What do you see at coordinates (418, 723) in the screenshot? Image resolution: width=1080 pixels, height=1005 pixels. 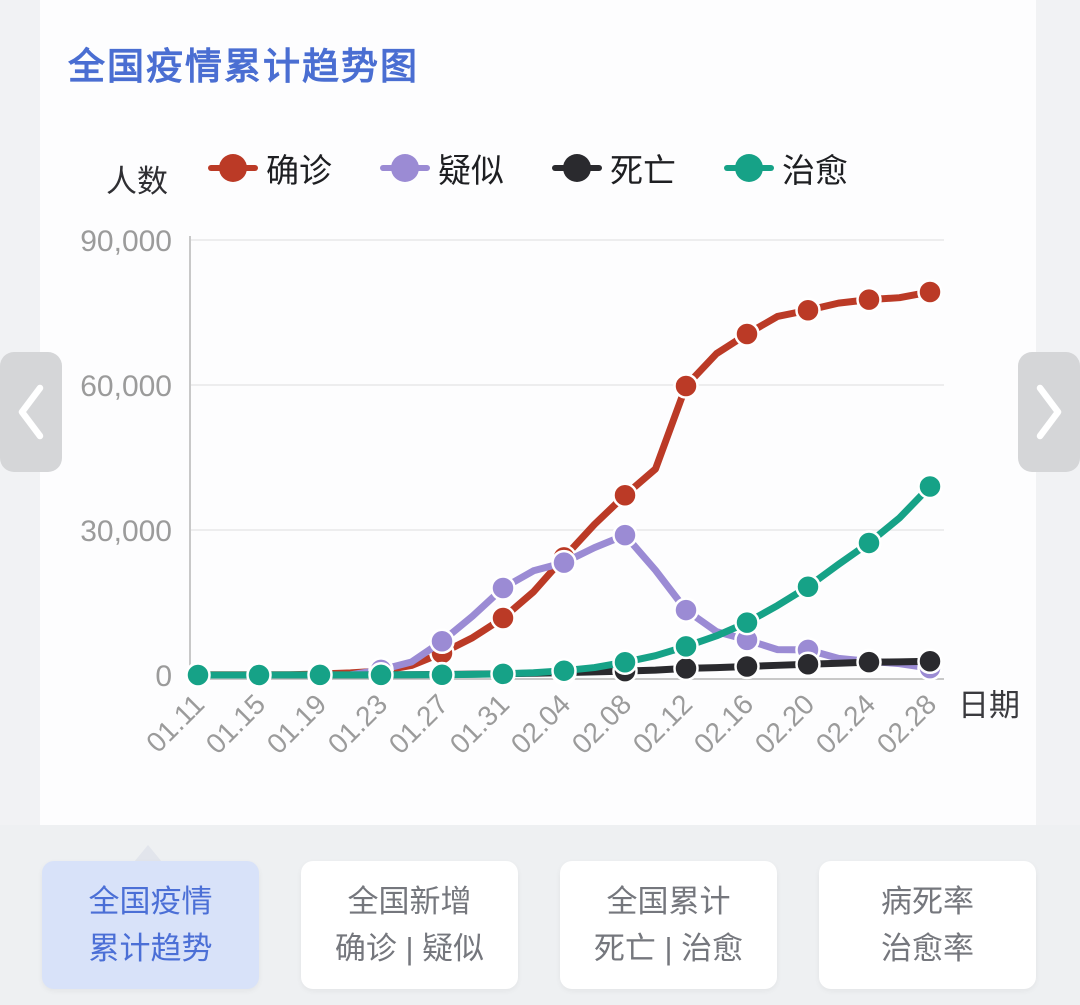 I see `svg-text: 01.27` at bounding box center [418, 723].